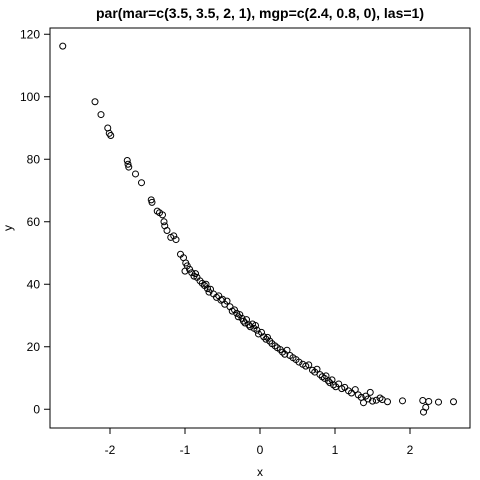 The width and height of the screenshot is (480, 480). What do you see at coordinates (410, 450) in the screenshot?
I see `x-tick-label: 2` at bounding box center [410, 450].